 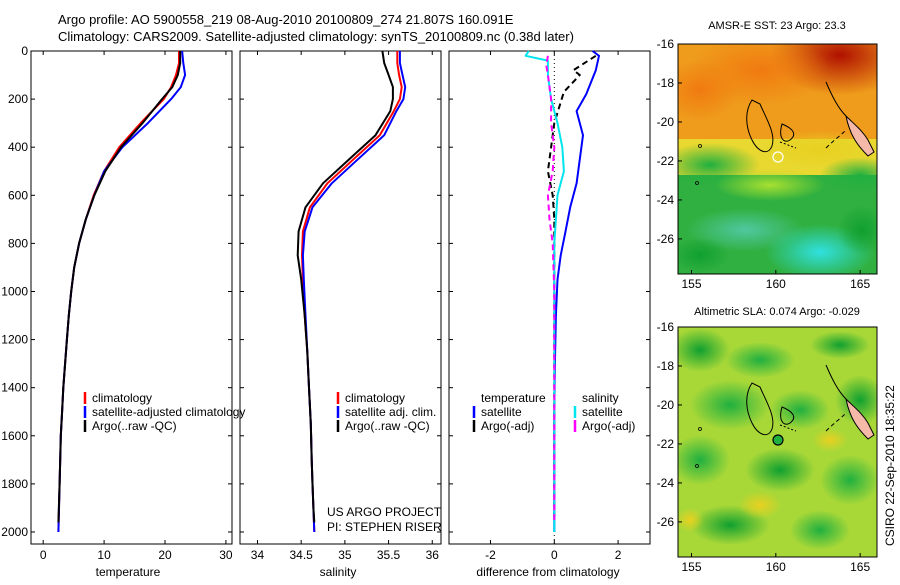 What do you see at coordinates (14, 484) in the screenshot?
I see `y-tick-label: 1800` at bounding box center [14, 484].